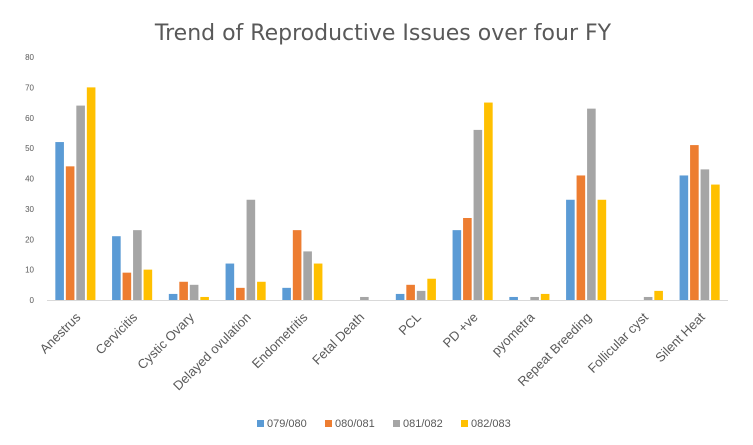 This screenshot has width=753, height=445. I want to click on bar-081-082-pd-ve, so click(478, 214).